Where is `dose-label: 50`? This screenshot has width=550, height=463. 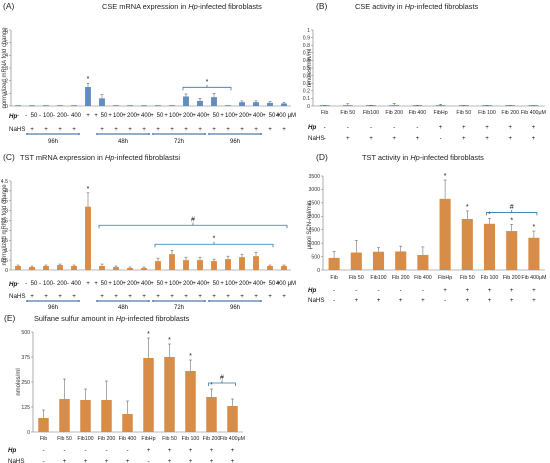
dose-label: 50 is located at coordinates (104, 116).